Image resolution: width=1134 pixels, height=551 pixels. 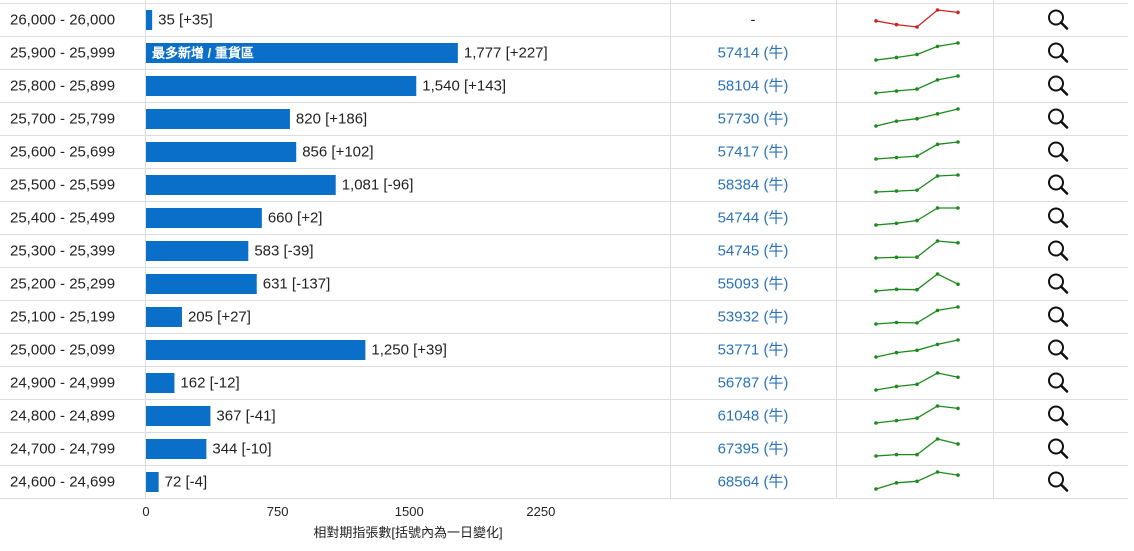 What do you see at coordinates (539, 250) in the screenshot?
I see `table-row: 25,300 - 25,399 583 [-39] 54745 (牛)` at bounding box center [539, 250].